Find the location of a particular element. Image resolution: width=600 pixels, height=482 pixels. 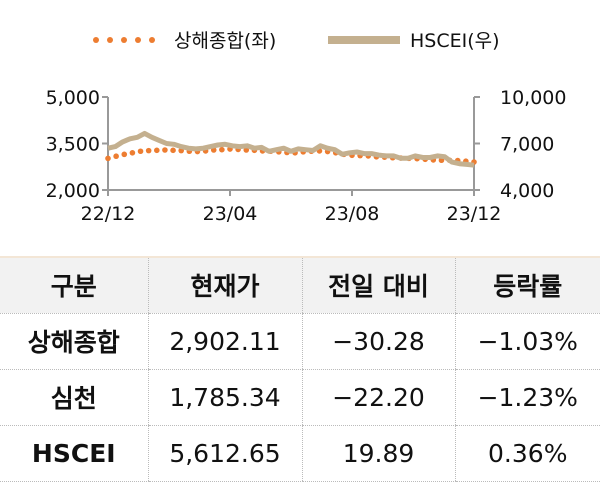

header-category: 구분 is located at coordinates (74, 285).